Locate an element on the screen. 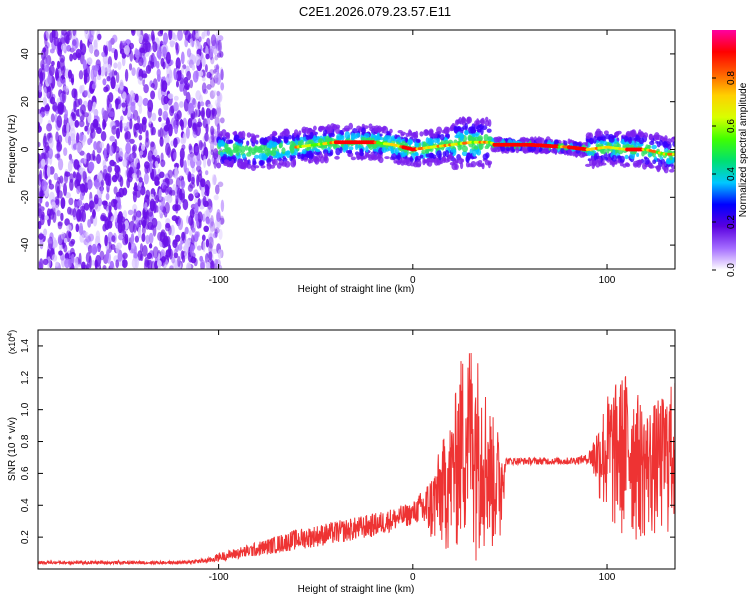 Image resolution: width=750 pixels, height=600 pixels. y-tick-label: -20 is located at coordinates (25, 197).